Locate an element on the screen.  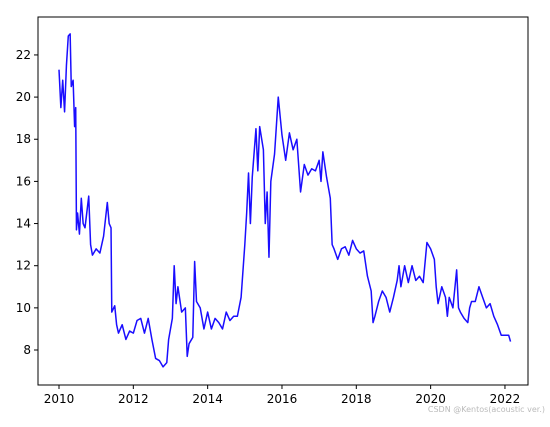
watermark: CSDN @Kentos(acoustic ver.) is located at coordinates (486, 409).